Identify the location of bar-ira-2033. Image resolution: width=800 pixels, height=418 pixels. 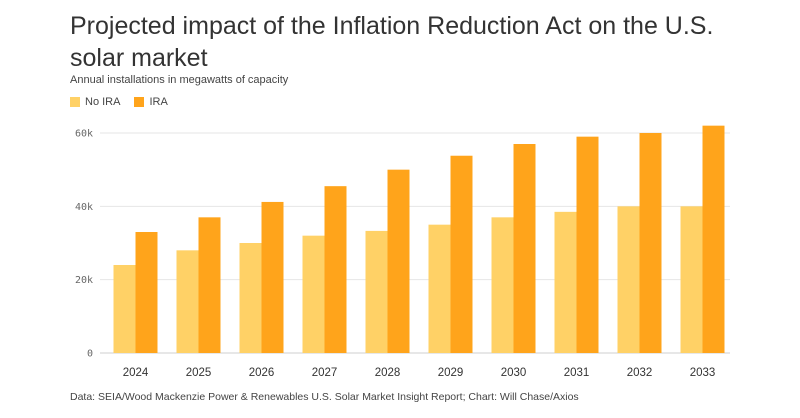
(713, 239).